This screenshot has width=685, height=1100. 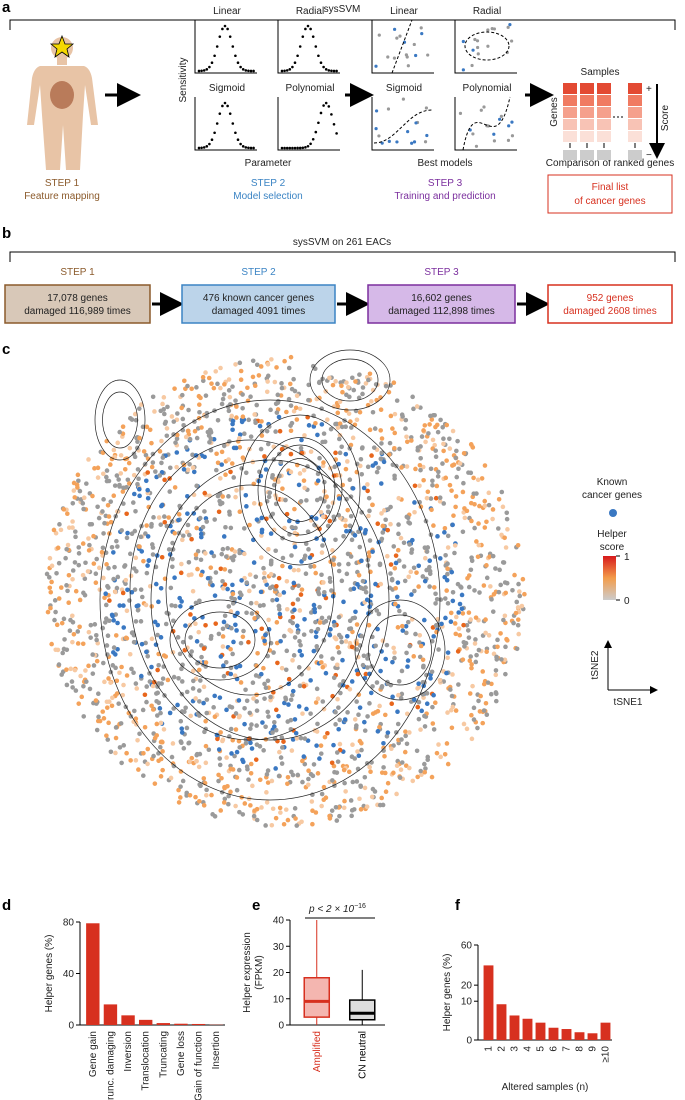 What do you see at coordinates (93, 1054) in the screenshot?
I see `x-tick-label: Gene gain` at bounding box center [93, 1054].